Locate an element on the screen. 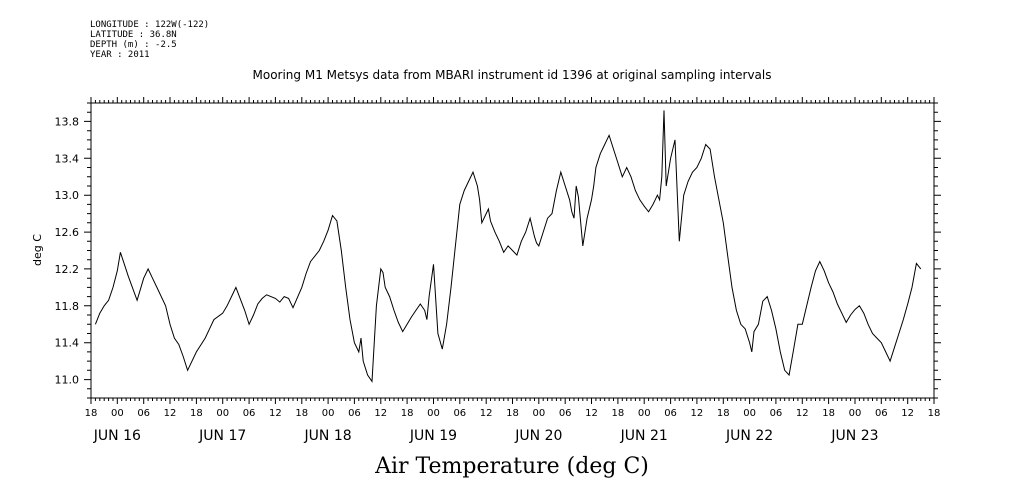 Image resolution: width=1009 pixels, height=504 pixels. x-day-label: JUN 22 is located at coordinates (749, 436).